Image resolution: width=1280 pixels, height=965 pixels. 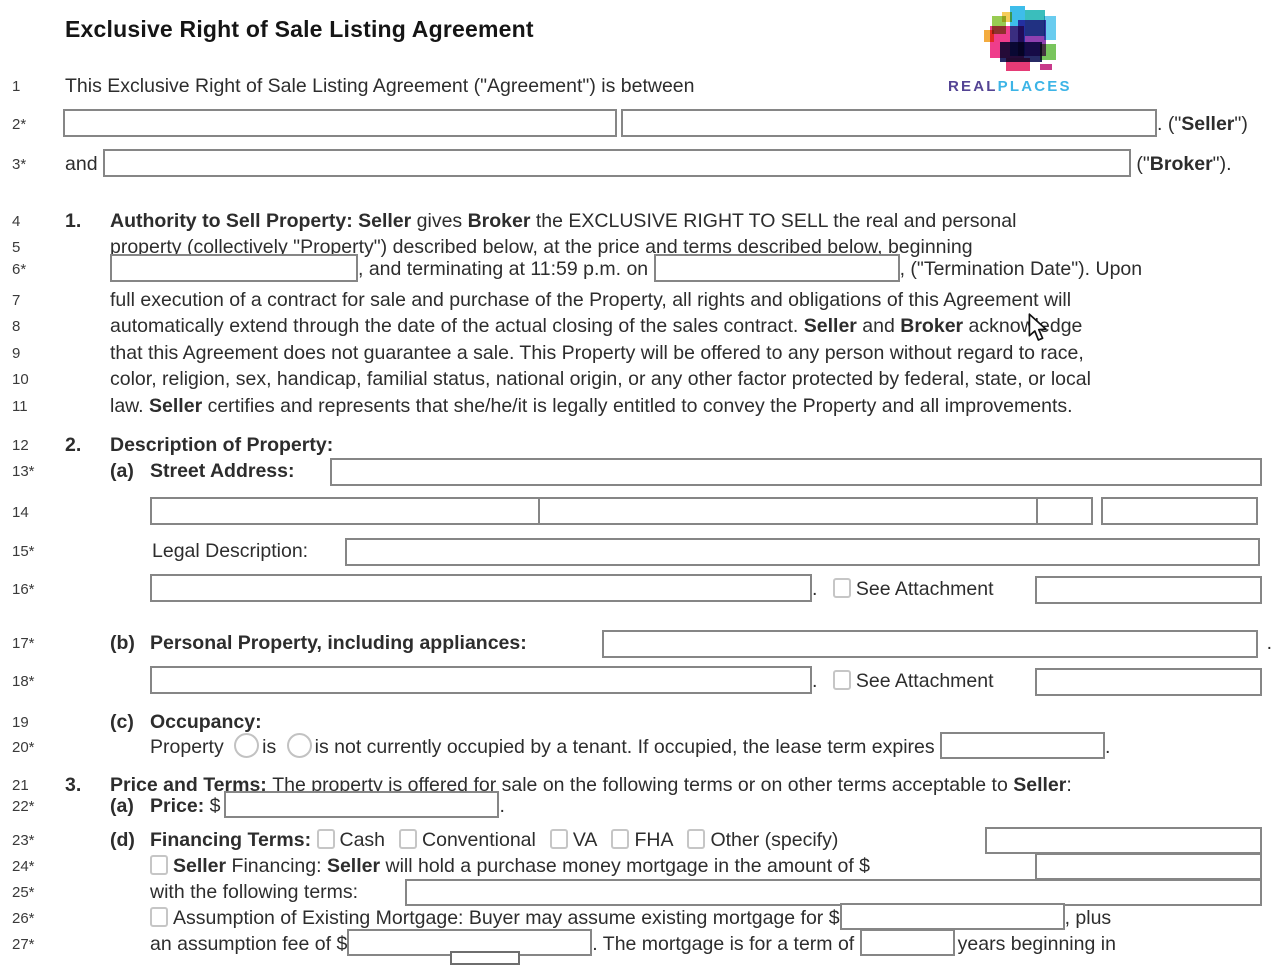 What do you see at coordinates (1140, 164) in the screenshot?
I see `text-run: ("` at bounding box center [1140, 164].